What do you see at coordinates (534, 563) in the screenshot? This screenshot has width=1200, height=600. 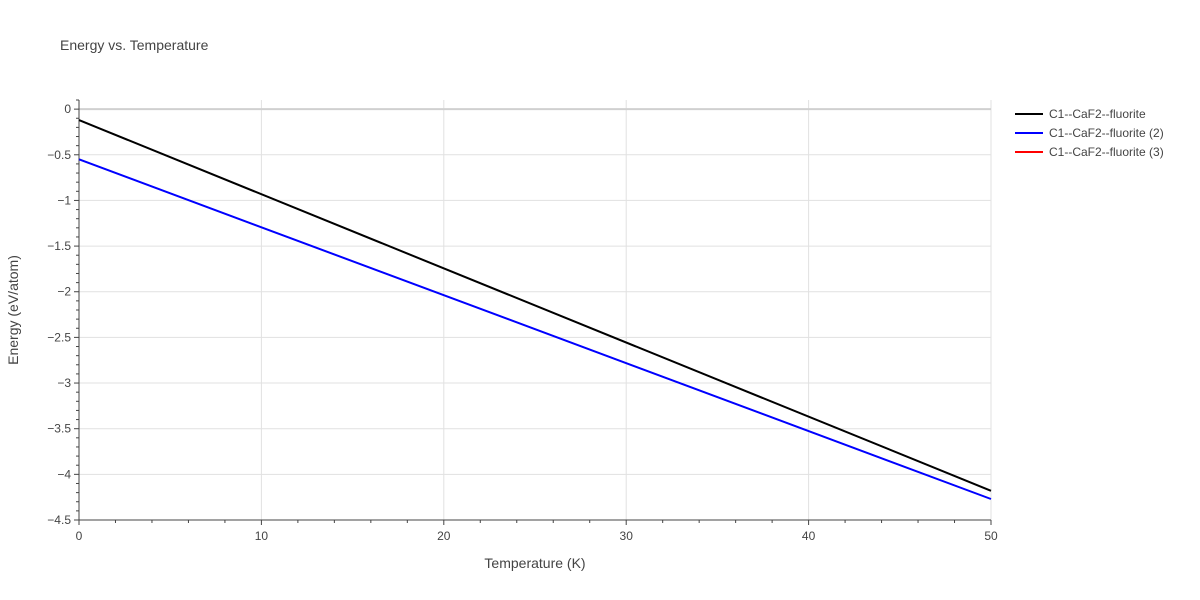 I see `x-axis-label: Temperature (K)` at bounding box center [534, 563].